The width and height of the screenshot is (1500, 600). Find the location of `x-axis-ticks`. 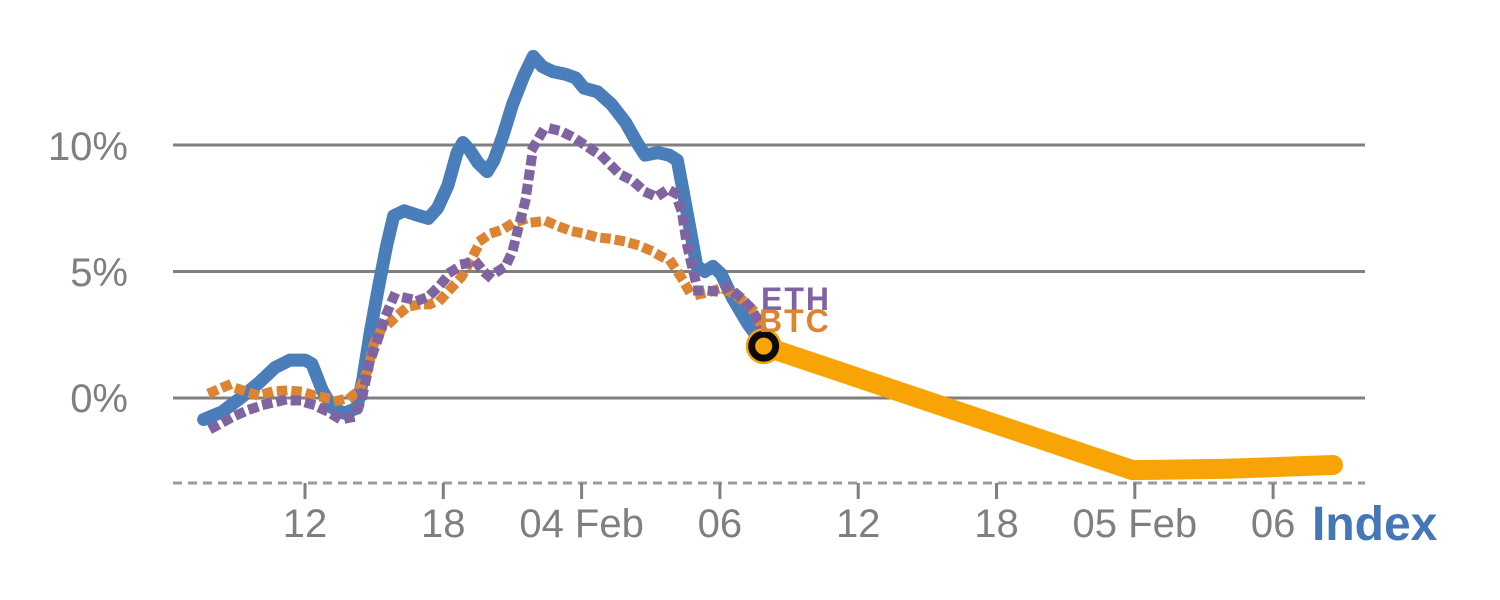

x-axis-ticks is located at coordinates (789, 491).